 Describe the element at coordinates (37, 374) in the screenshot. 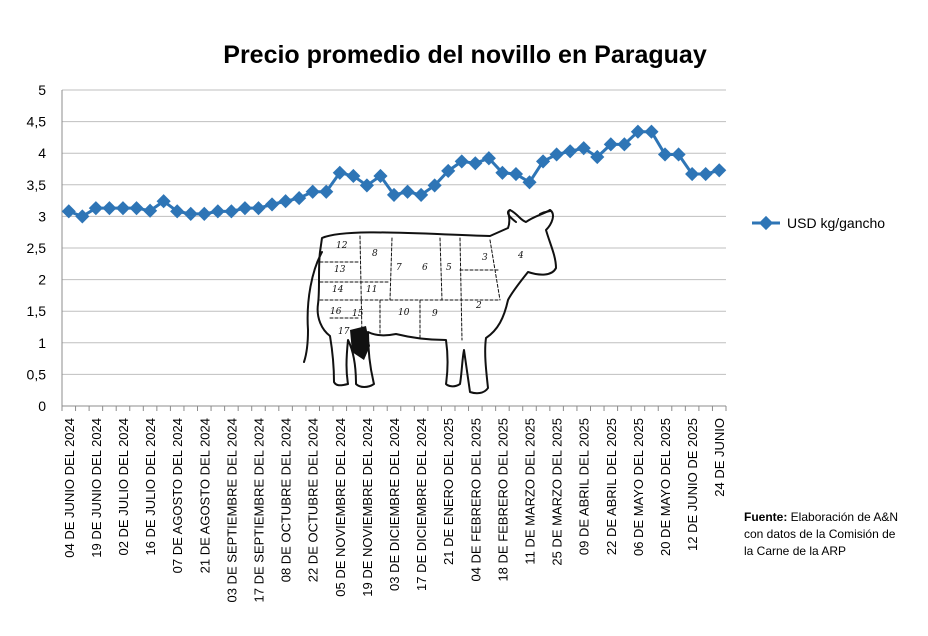

I see `y-tick-label: 0,5` at that location.